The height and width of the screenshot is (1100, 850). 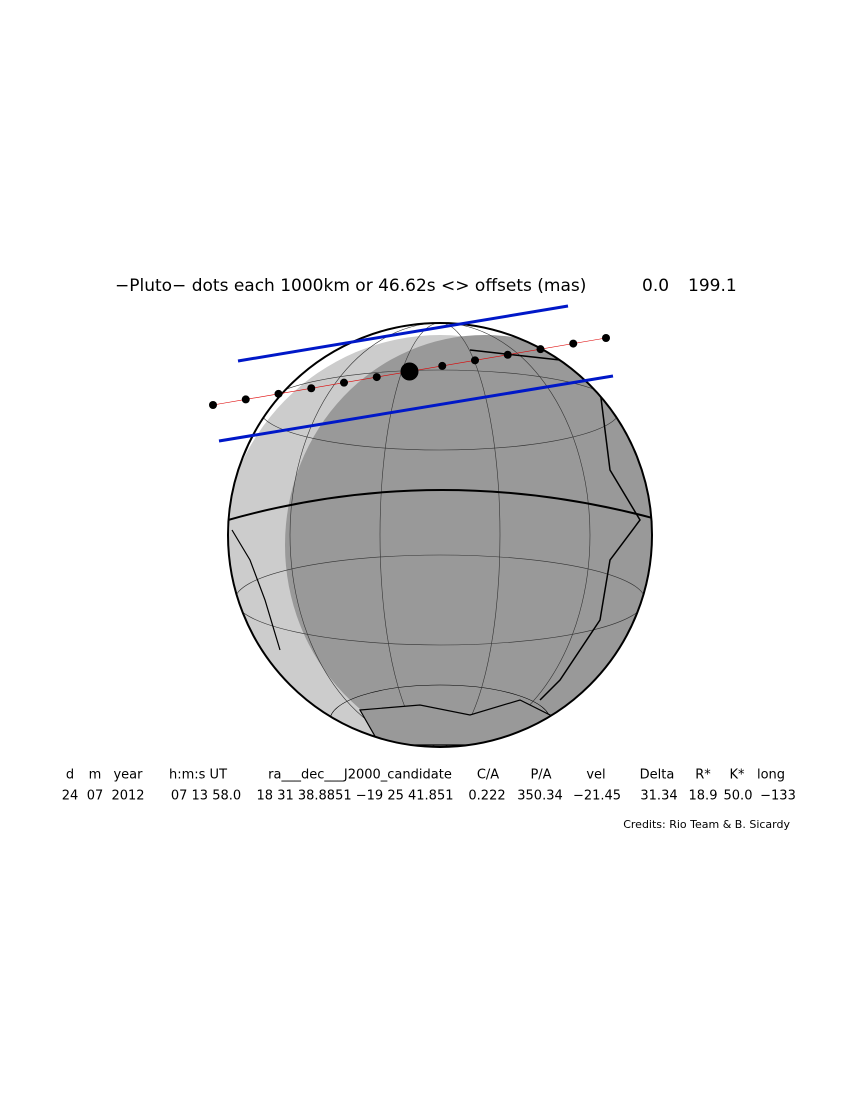 I want to click on column-header: K*, so click(x=737, y=775).